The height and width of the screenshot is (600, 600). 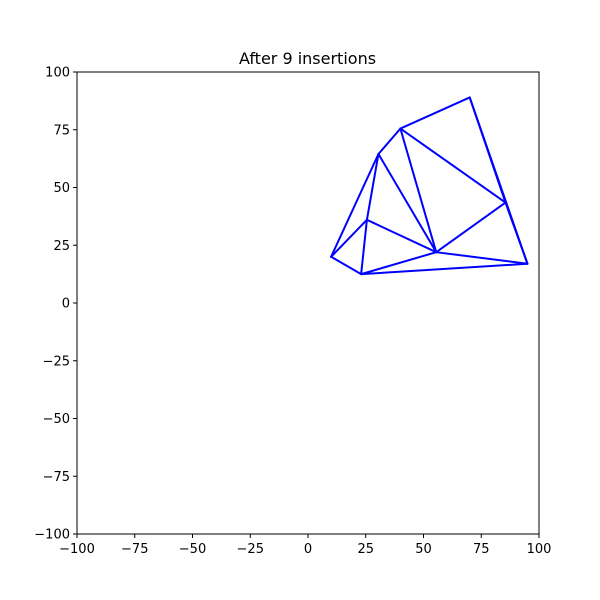 I want to click on x-axis: −100 −75 −50 −25 0 25 50 75 100, so click(x=305, y=545).